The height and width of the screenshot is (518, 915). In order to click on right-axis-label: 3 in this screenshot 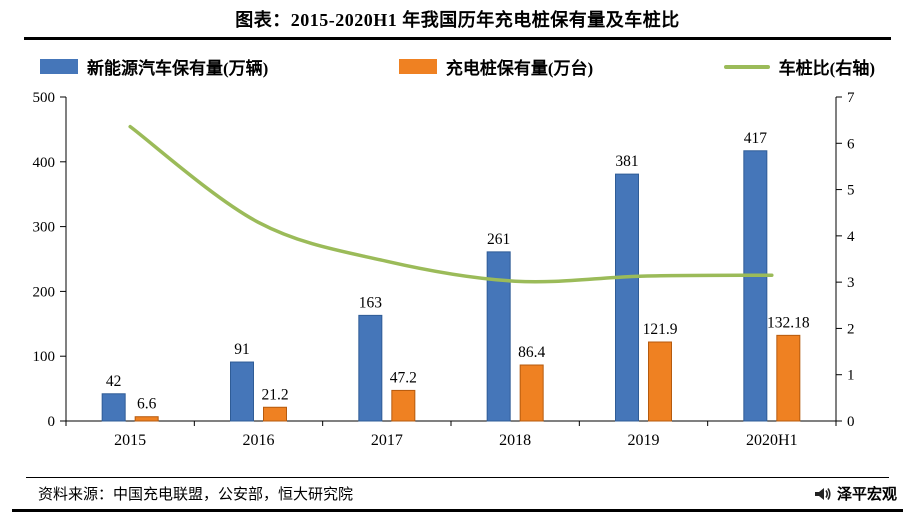, I will do `click(851, 283)`.